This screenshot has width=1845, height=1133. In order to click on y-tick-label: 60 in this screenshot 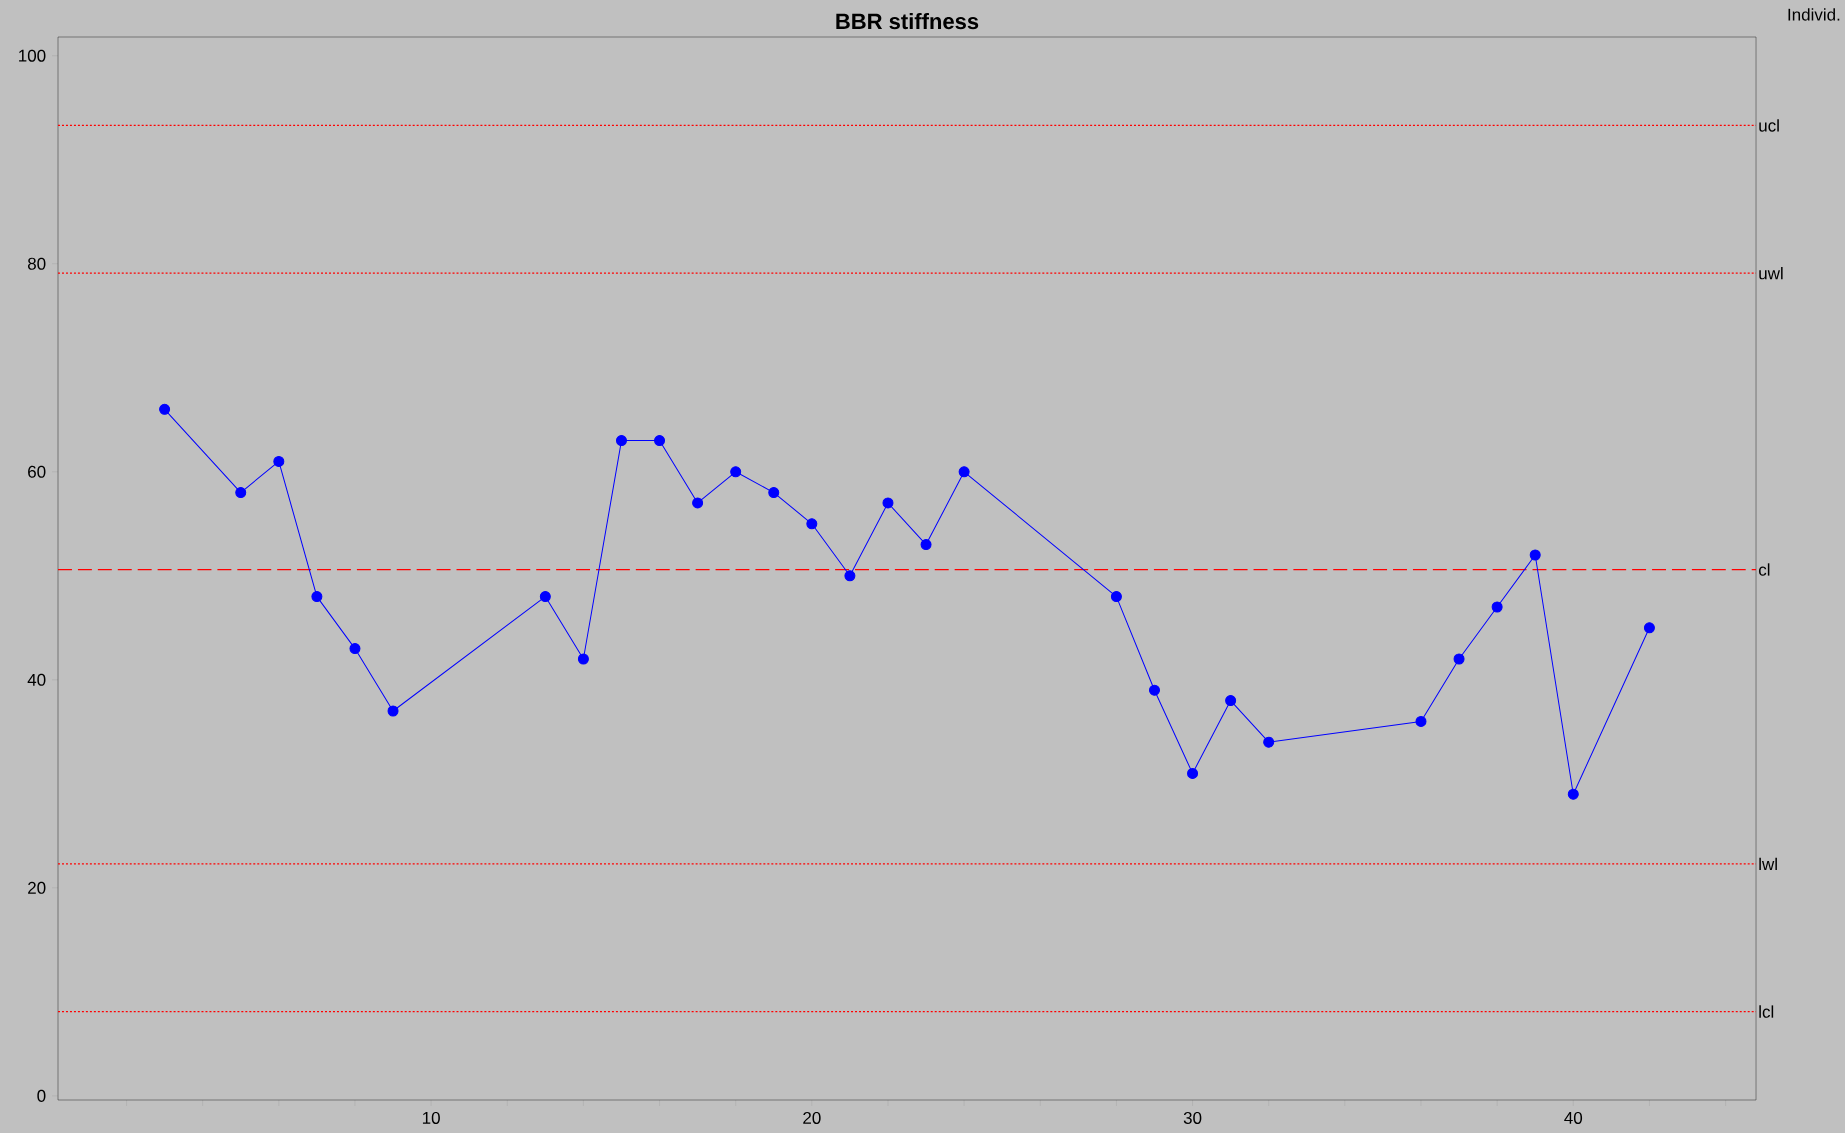, I will do `click(37, 471)`.